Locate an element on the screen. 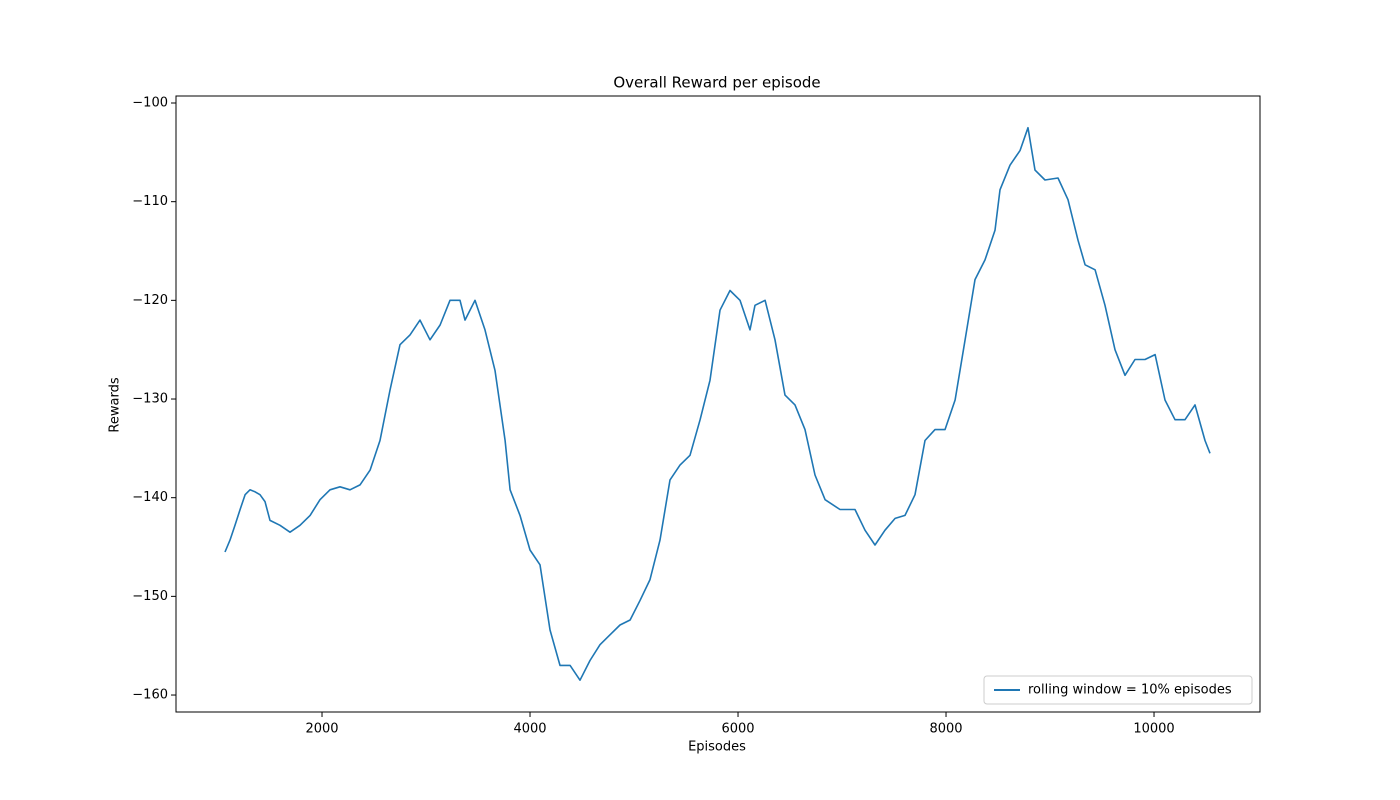  y-tick-label: −120 is located at coordinates (150, 300).